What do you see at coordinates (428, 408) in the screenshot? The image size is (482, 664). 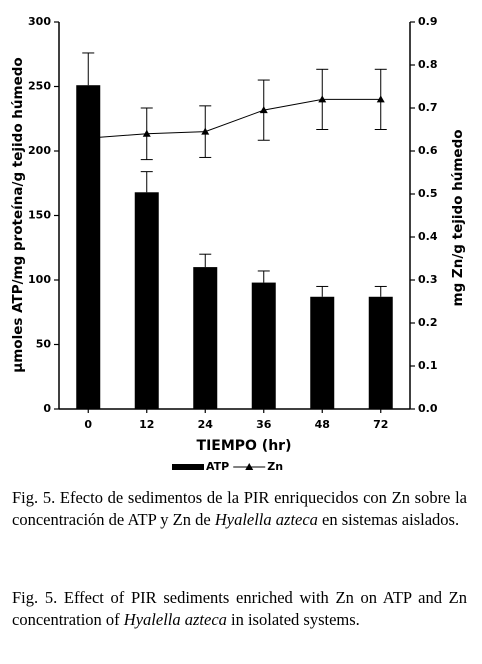 I see `y2-tick-label: 0.0` at bounding box center [428, 408].